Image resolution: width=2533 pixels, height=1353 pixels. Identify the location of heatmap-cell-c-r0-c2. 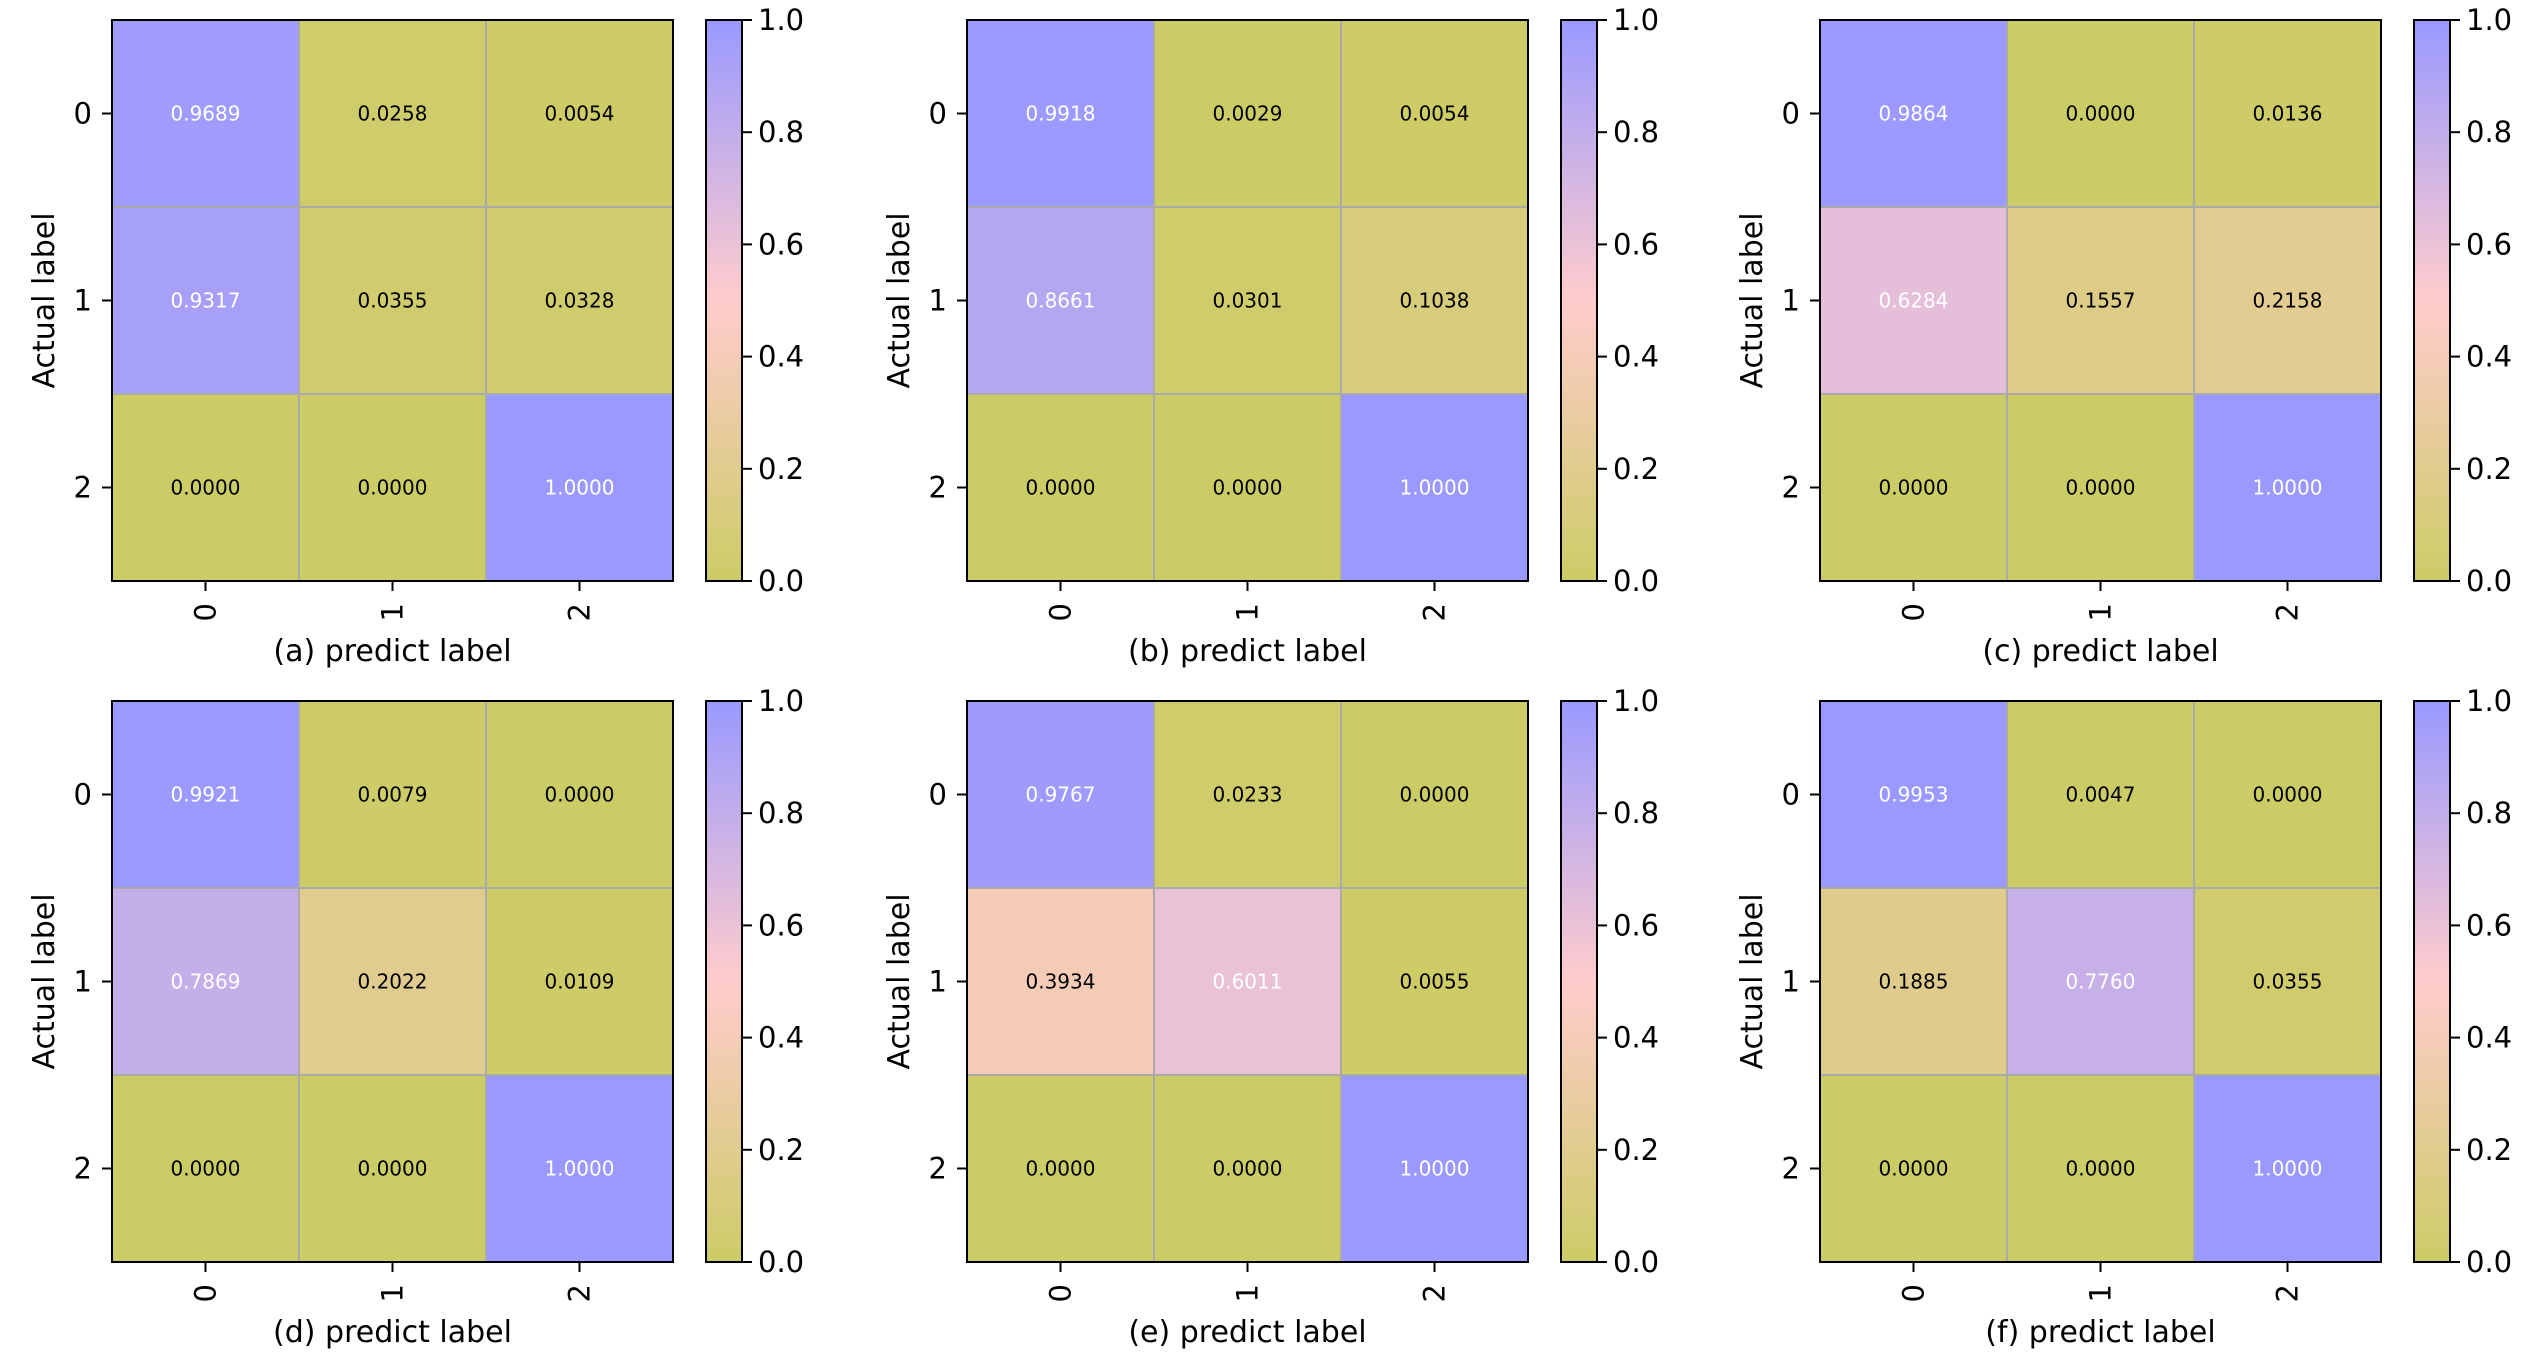
(2287, 113).